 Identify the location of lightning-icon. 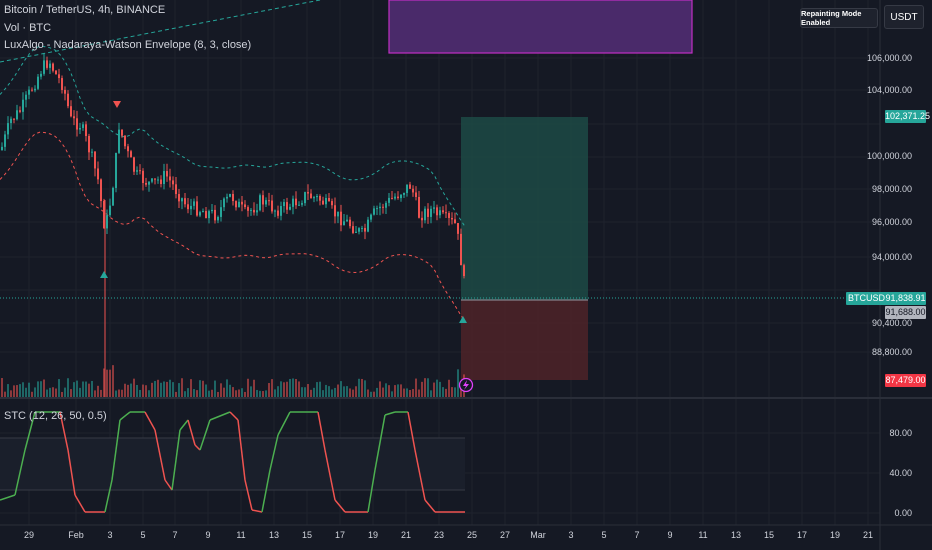
(466, 385).